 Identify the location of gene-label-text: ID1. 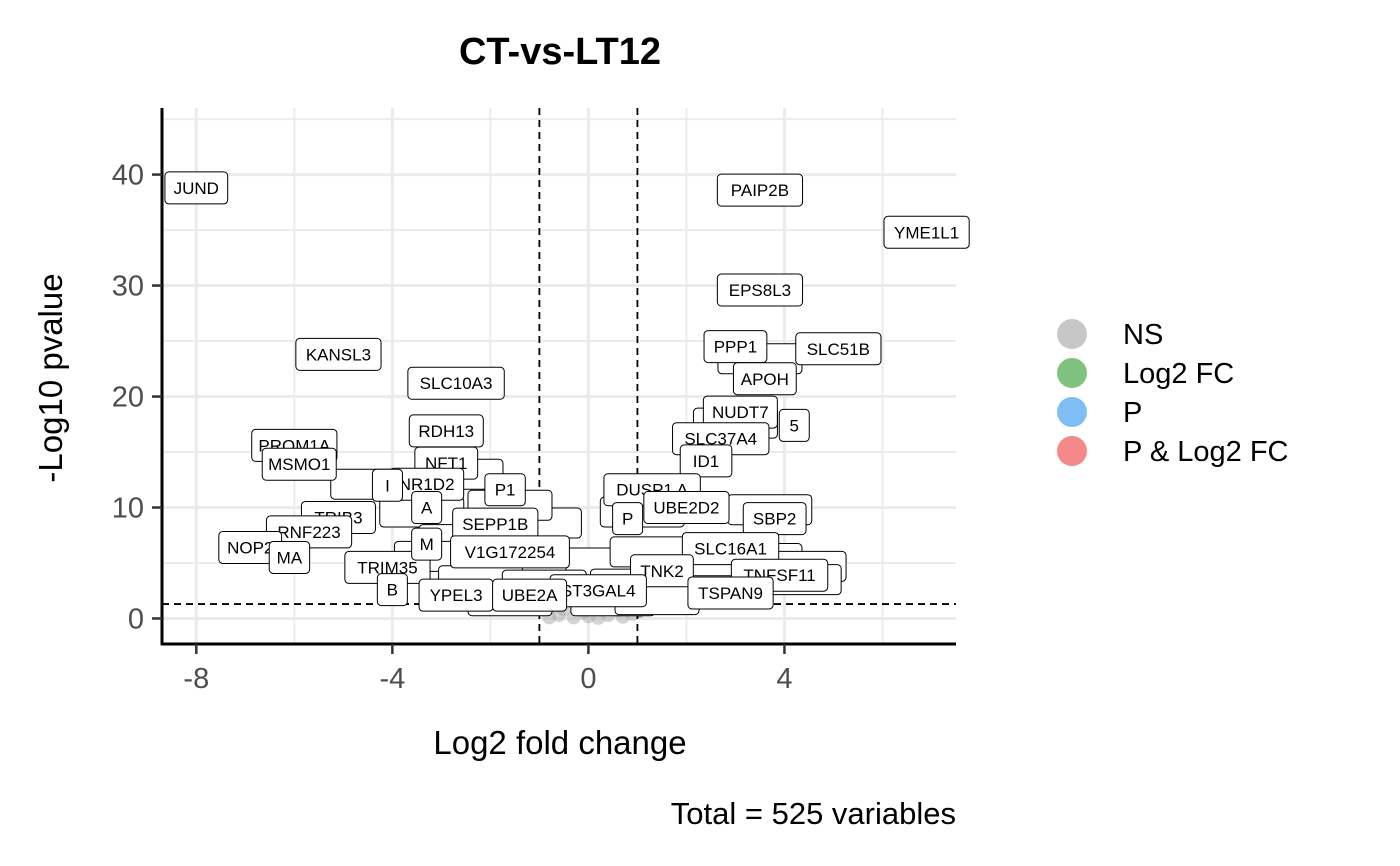
(706, 461).